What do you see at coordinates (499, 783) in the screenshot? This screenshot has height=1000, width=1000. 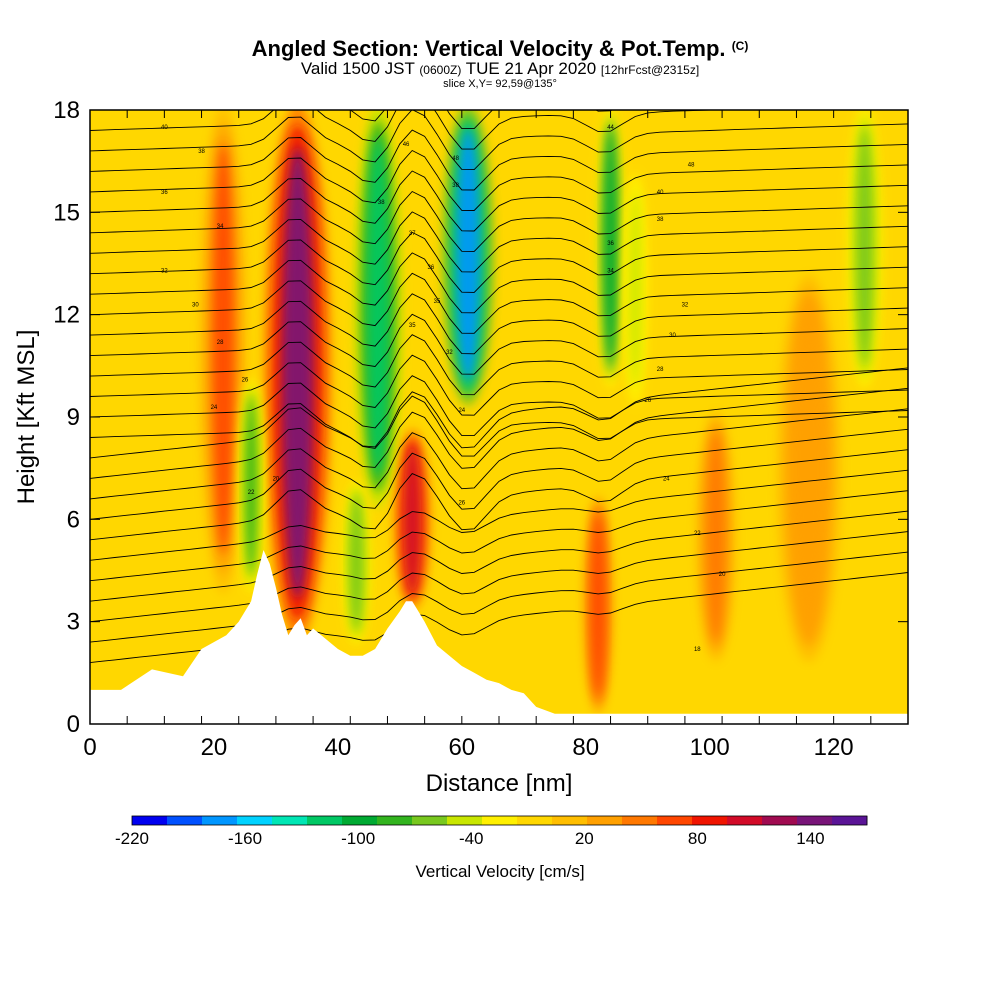 I see `x-axis-label: Distance [nm]` at bounding box center [499, 783].